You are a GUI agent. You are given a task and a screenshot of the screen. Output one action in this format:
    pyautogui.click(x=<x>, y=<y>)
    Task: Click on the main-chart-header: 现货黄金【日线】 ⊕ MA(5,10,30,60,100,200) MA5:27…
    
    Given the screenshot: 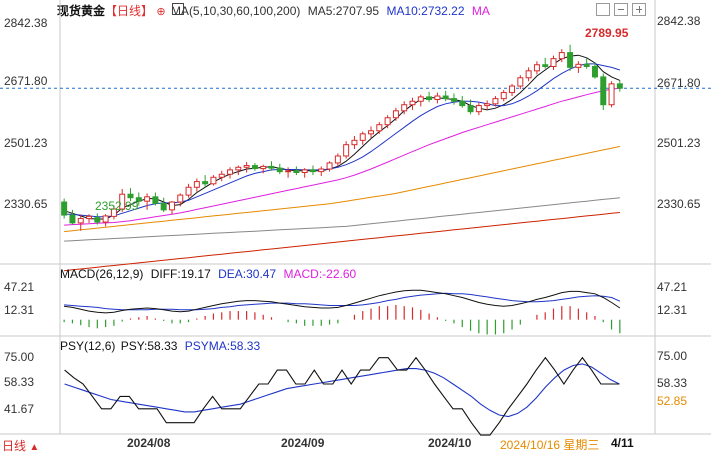 What is the action you would take?
    pyautogui.click(x=273, y=10)
    